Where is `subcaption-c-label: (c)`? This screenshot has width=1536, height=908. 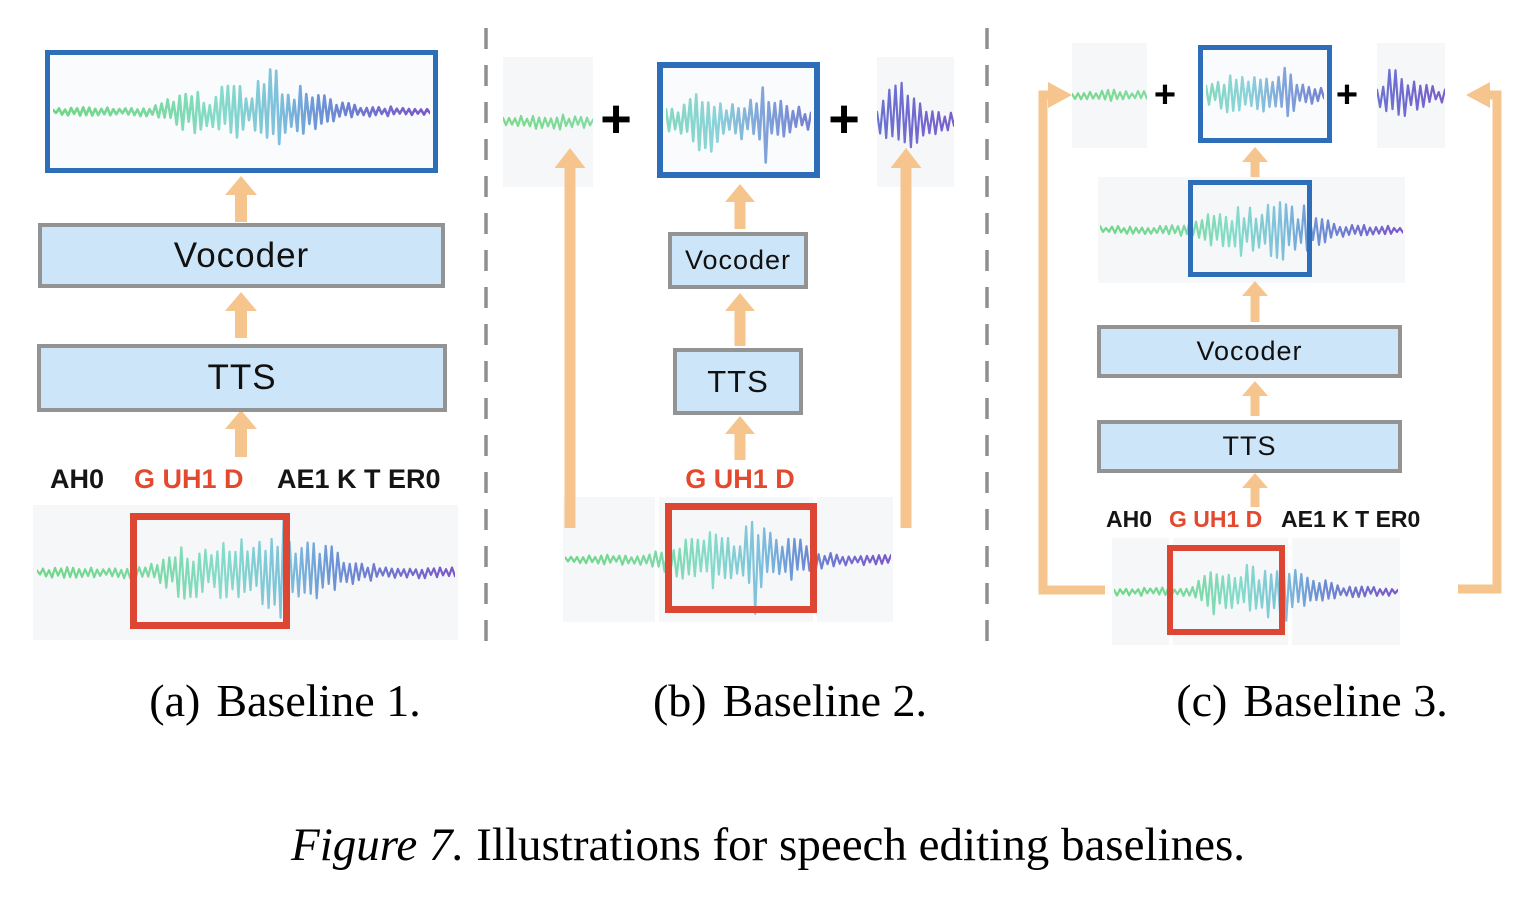
subcaption-c-label: (c) is located at coordinates (1202, 700).